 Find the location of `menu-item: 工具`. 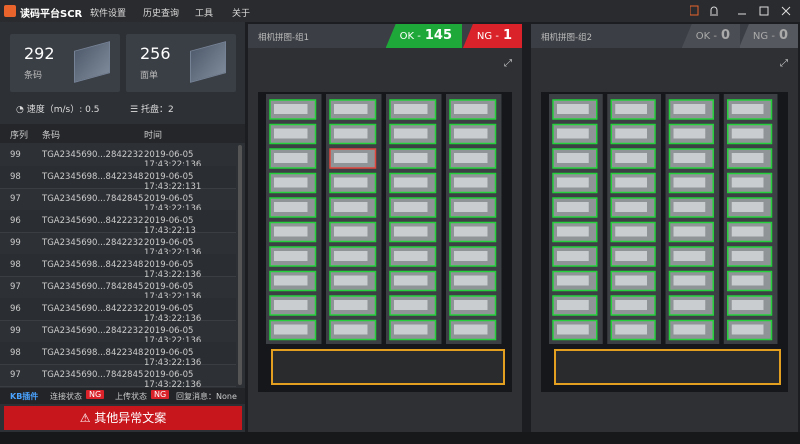

menu-item: 工具 is located at coordinates (204, 14).